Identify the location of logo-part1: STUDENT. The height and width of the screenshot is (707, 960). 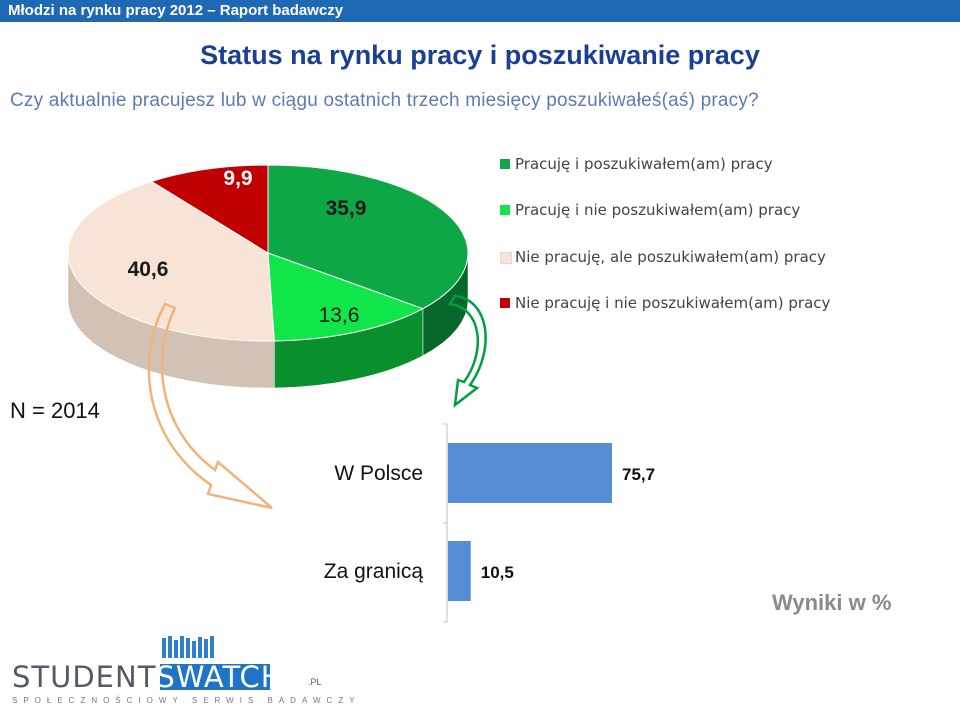
(84, 677).